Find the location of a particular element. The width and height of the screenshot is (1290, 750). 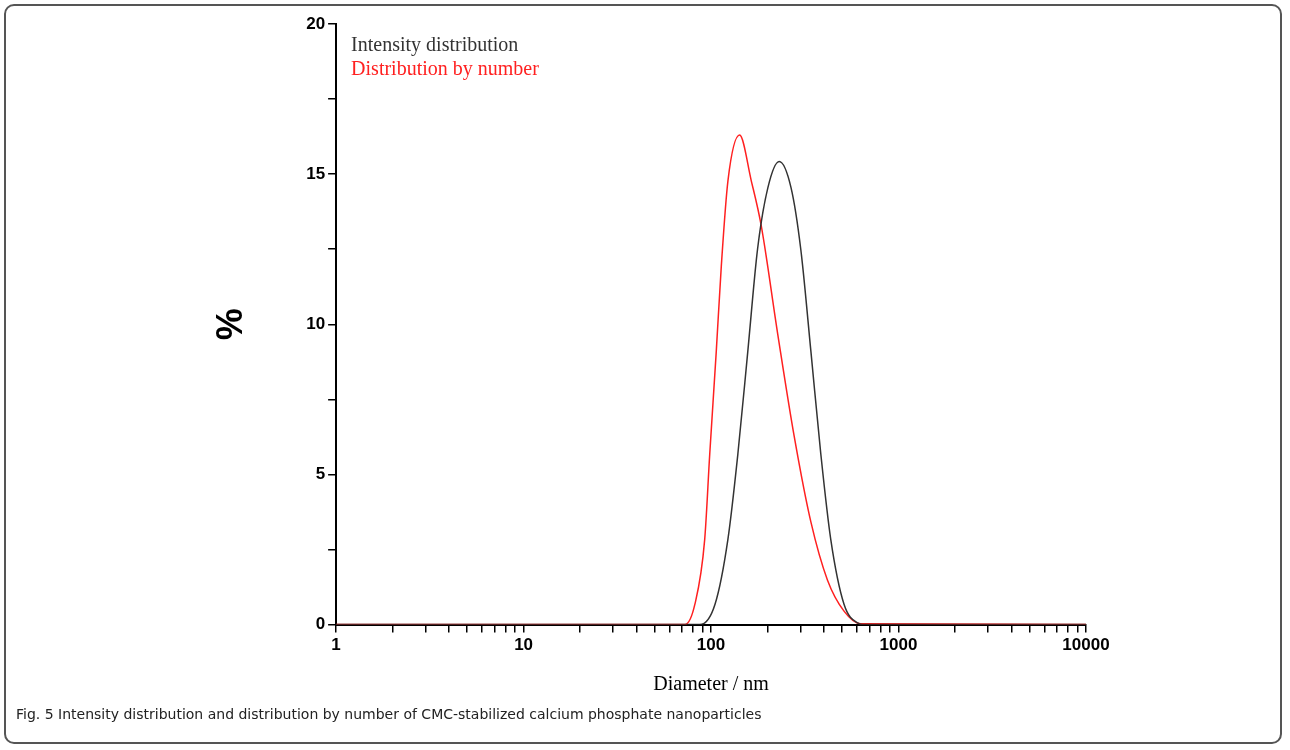

x-tick-label: 1000 is located at coordinates (898, 645).